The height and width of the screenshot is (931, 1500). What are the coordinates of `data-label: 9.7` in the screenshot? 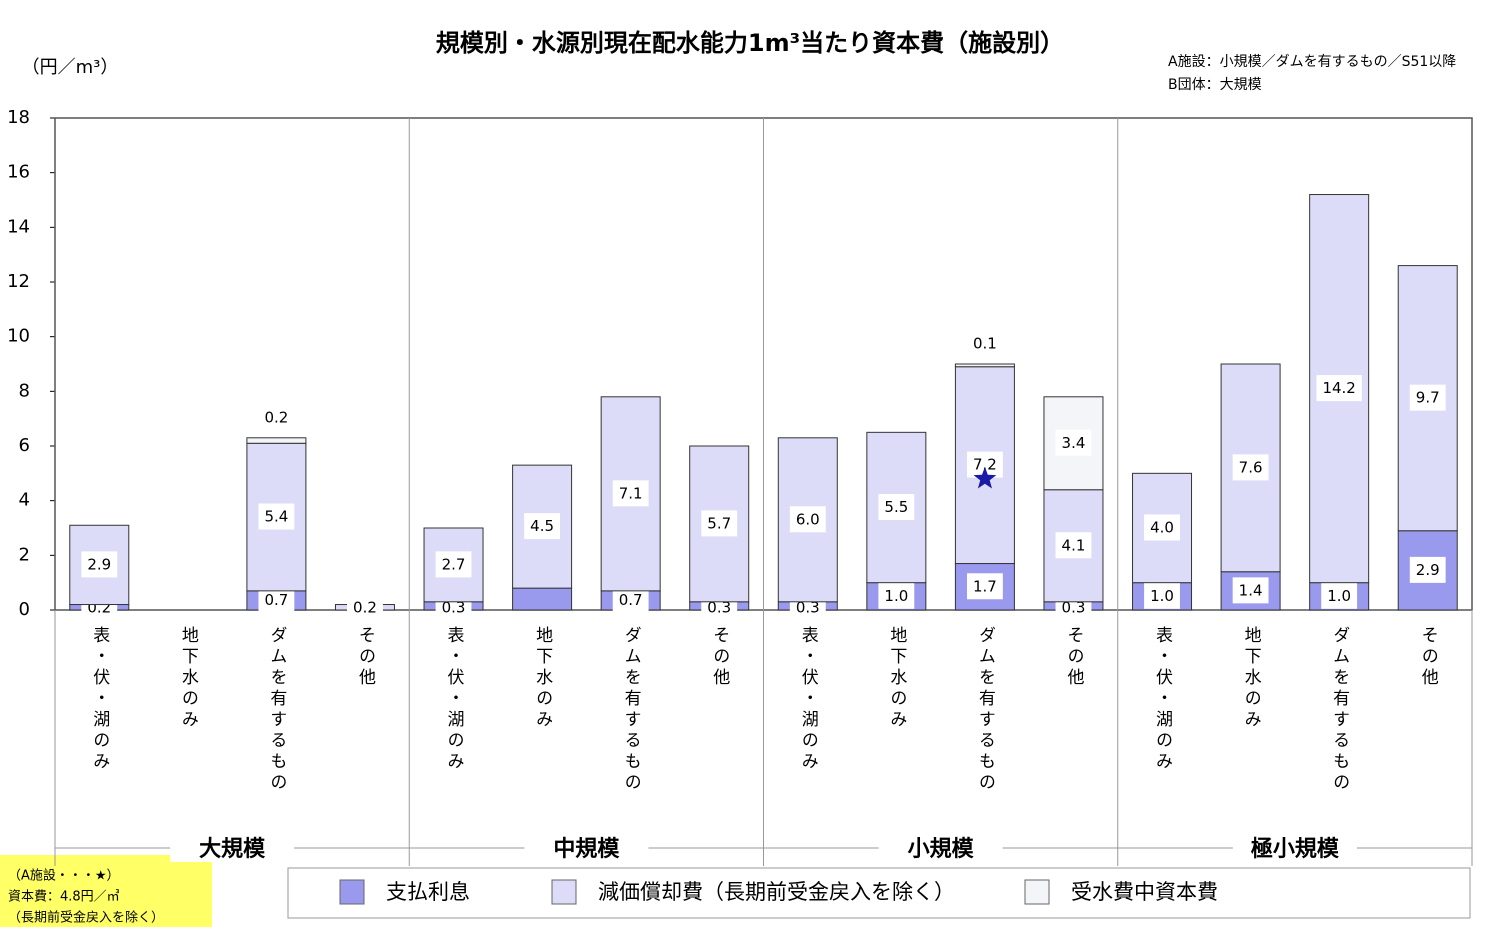 It's located at (1428, 398).